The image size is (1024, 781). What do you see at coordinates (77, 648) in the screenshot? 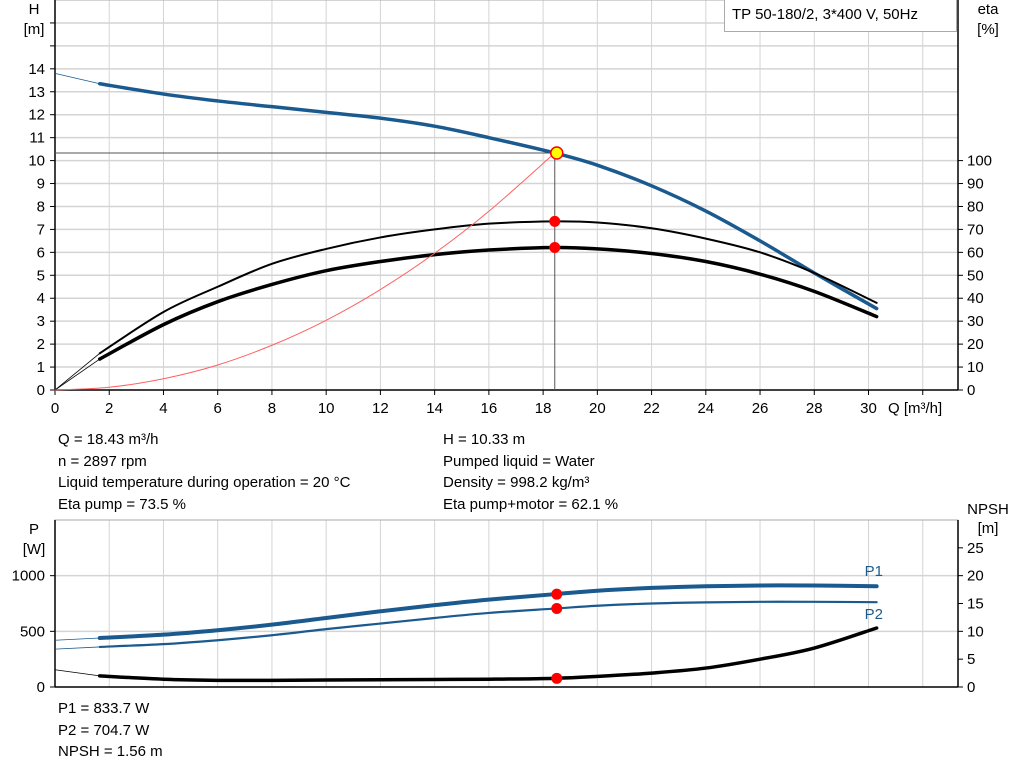
I see `curve-extension-P2` at bounding box center [77, 648].